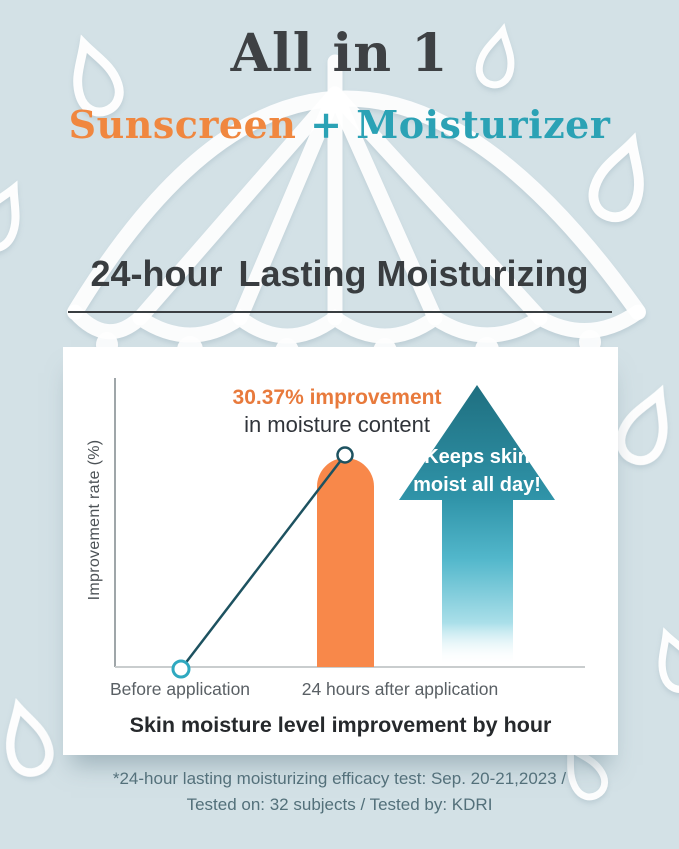 This screenshot has width=679, height=849. Describe the element at coordinates (337, 411) in the screenshot. I see `value-annotation: 30.37% improvement in moisture content` at that location.